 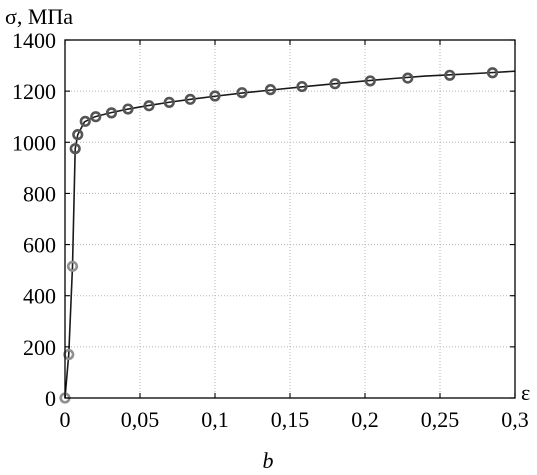 I want to click on x-tick-label: 0,15, so click(x=290, y=419).